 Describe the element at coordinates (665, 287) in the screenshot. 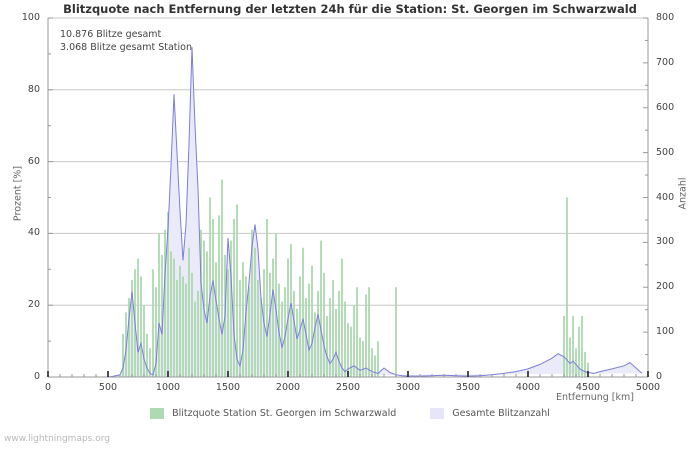

I see `y2-tick-label: 200` at that location.